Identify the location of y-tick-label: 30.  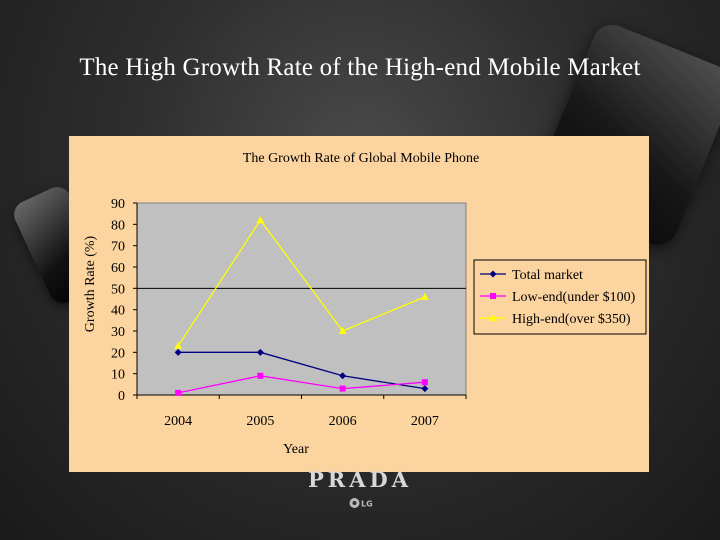
(118, 332).